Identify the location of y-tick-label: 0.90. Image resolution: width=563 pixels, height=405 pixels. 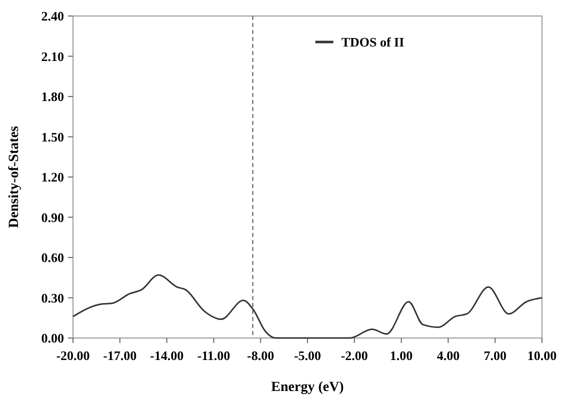
(52, 217).